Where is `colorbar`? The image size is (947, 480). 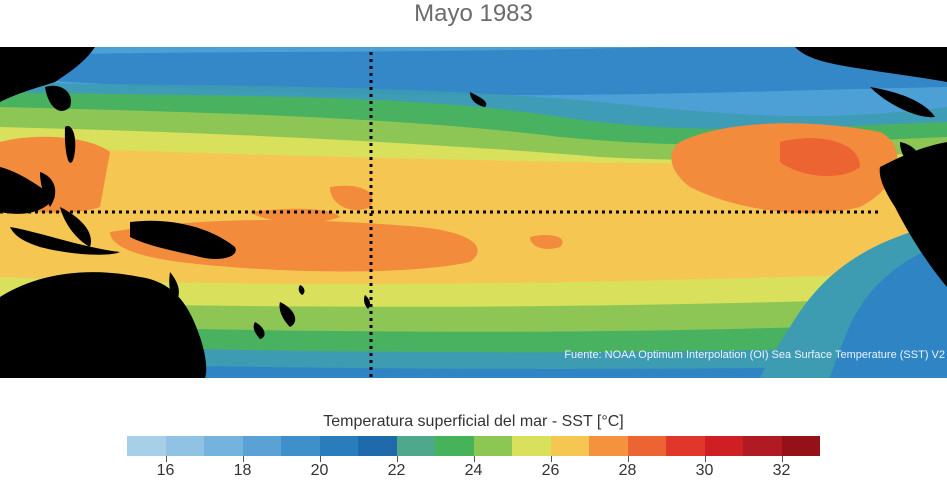 colorbar is located at coordinates (473, 446).